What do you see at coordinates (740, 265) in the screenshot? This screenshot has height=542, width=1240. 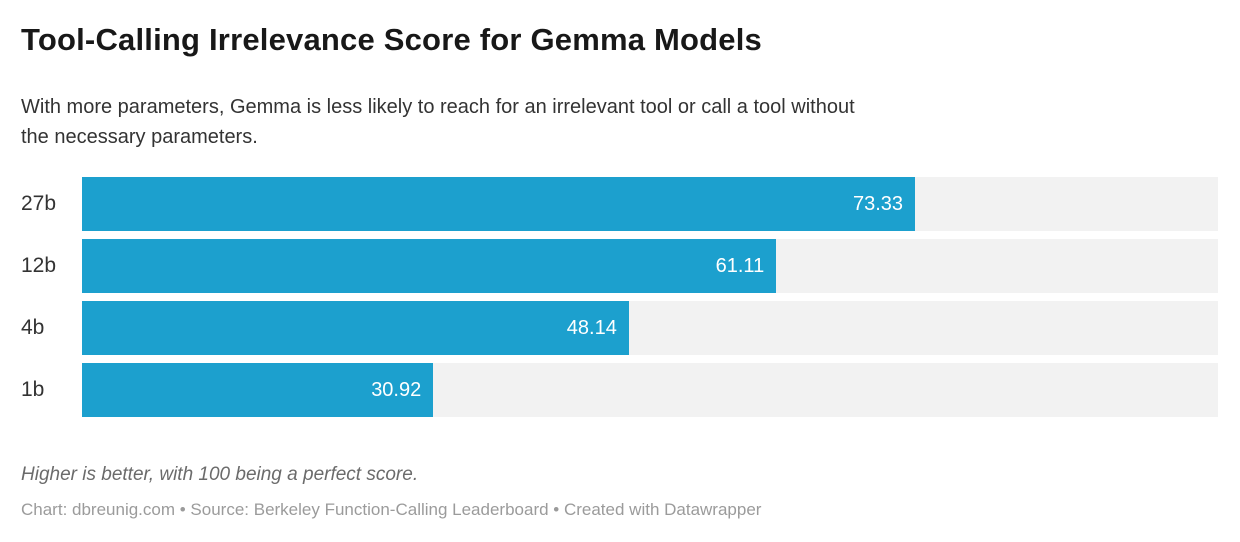 I see `value-label: 61.11` at bounding box center [740, 265].